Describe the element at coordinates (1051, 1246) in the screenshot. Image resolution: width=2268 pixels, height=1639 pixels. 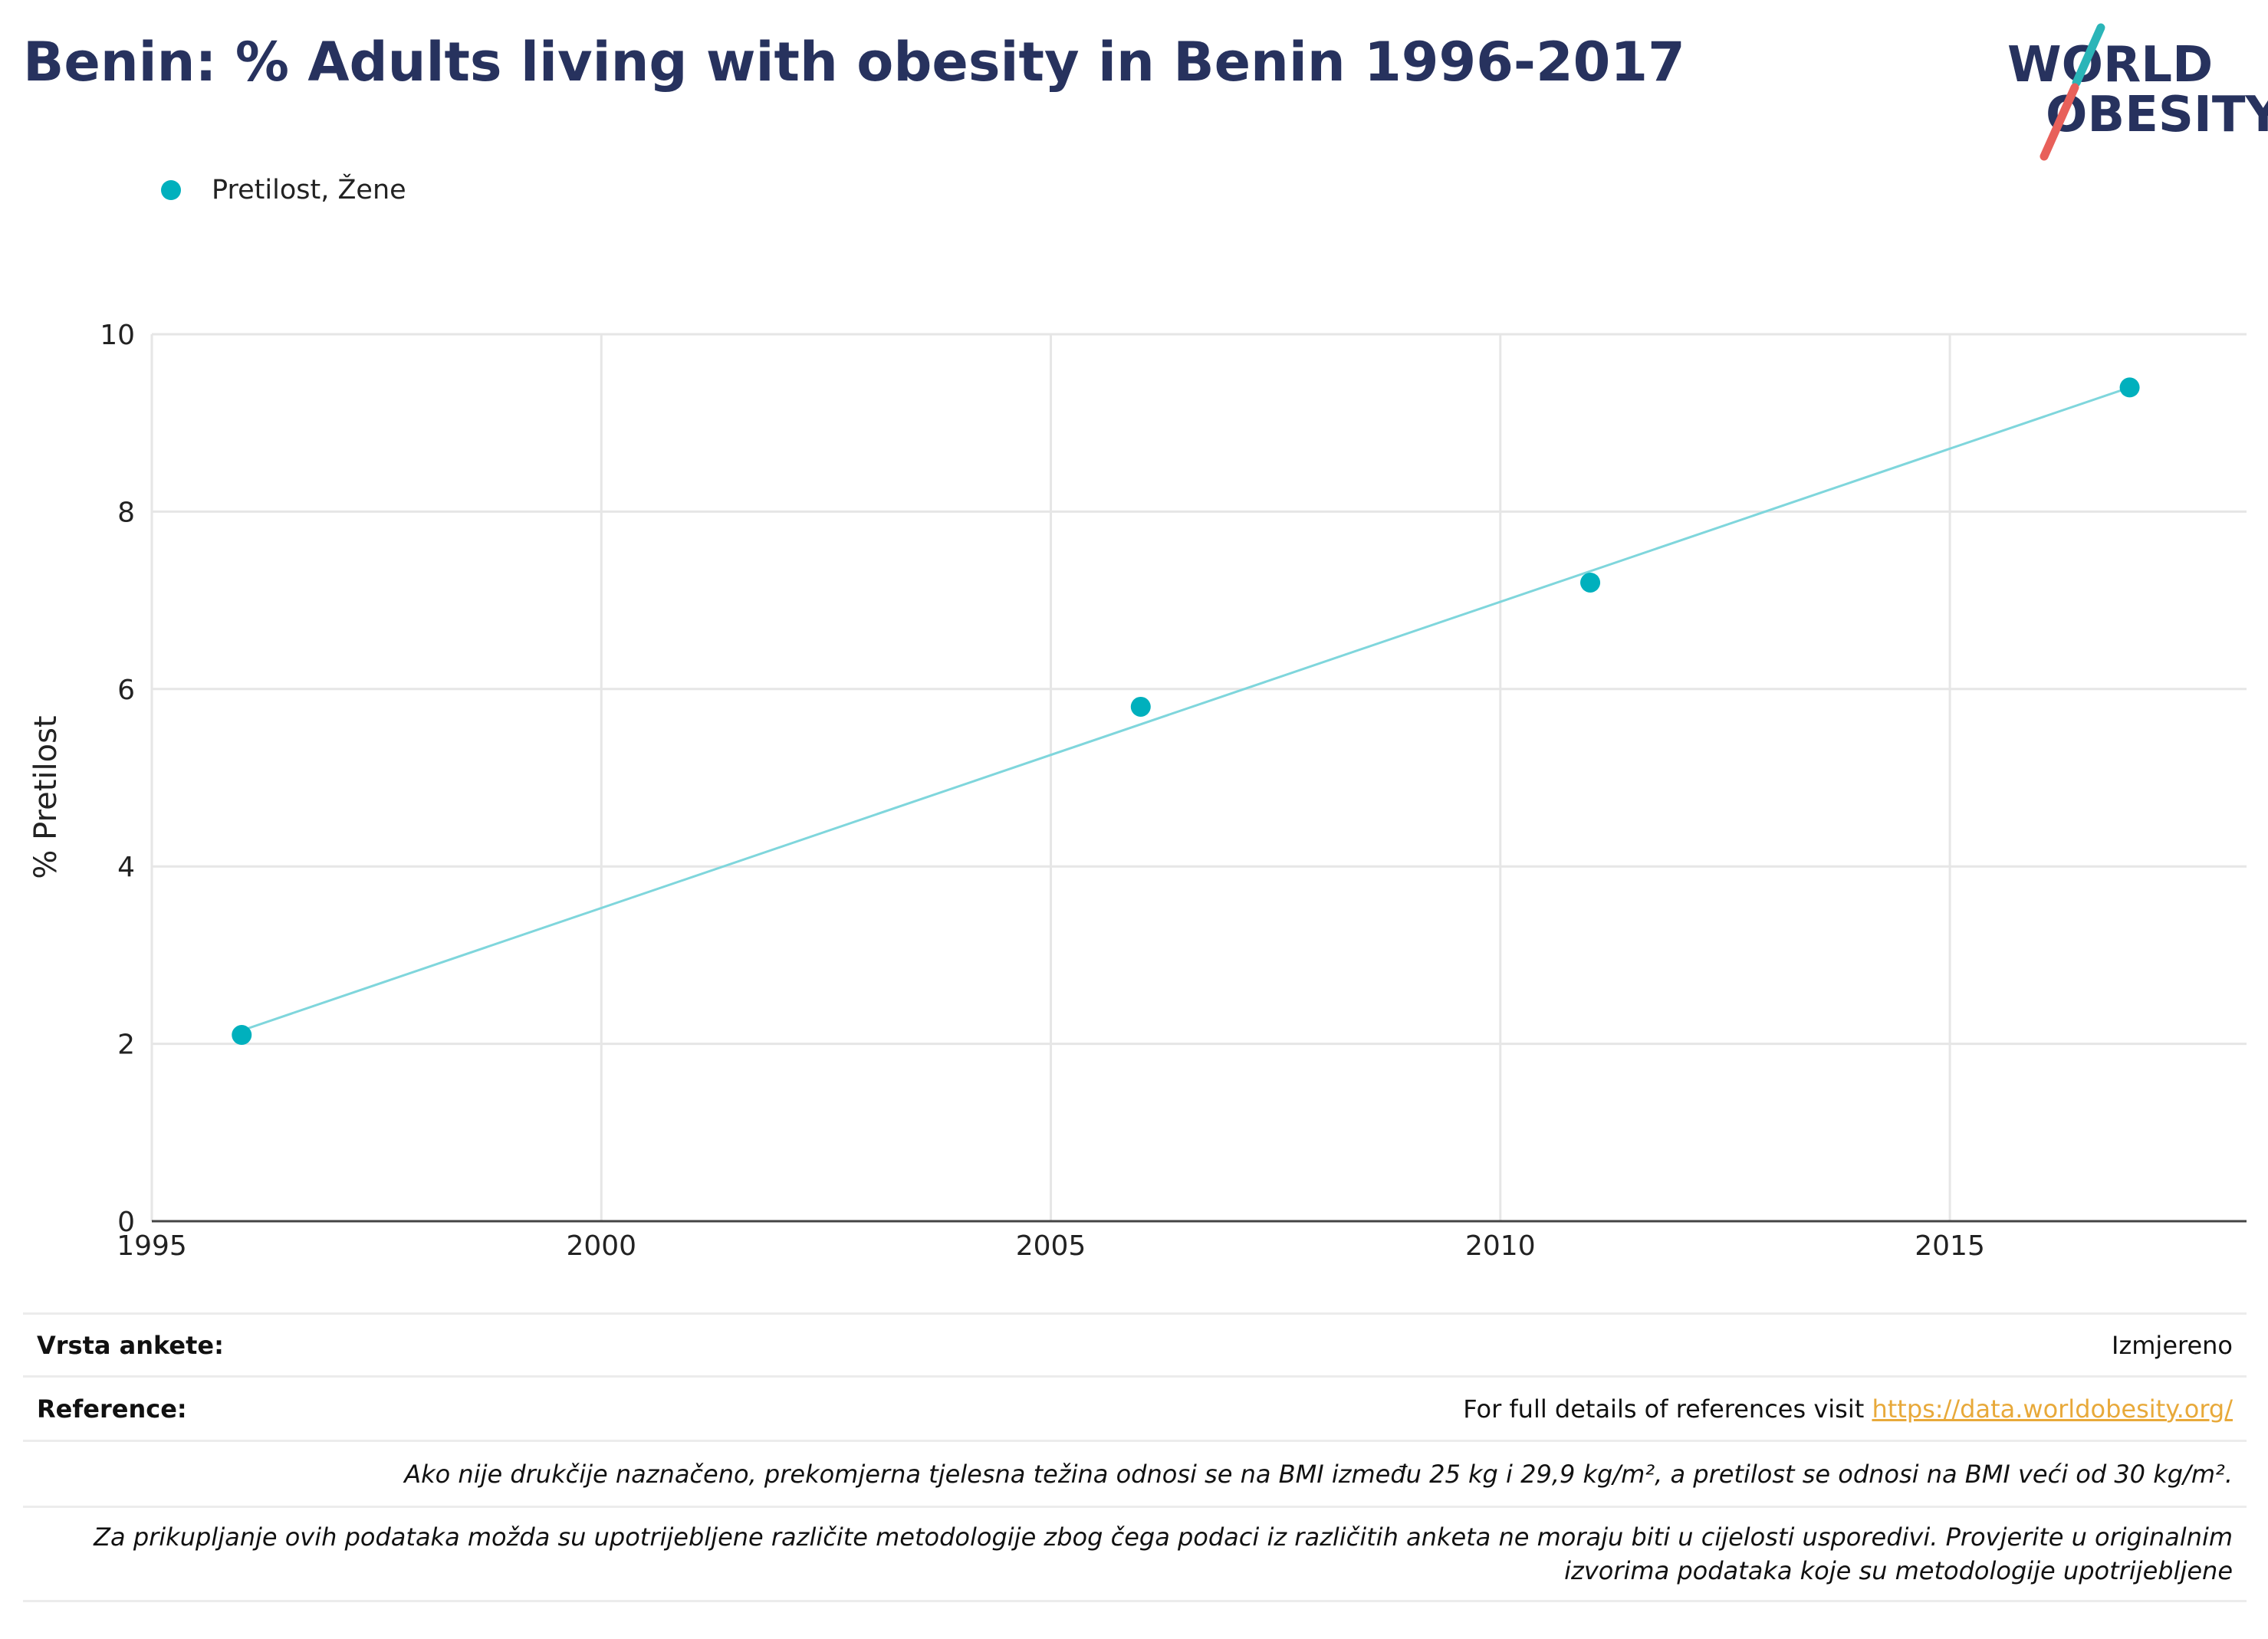
I see `x-tick-label: 2005` at that location.